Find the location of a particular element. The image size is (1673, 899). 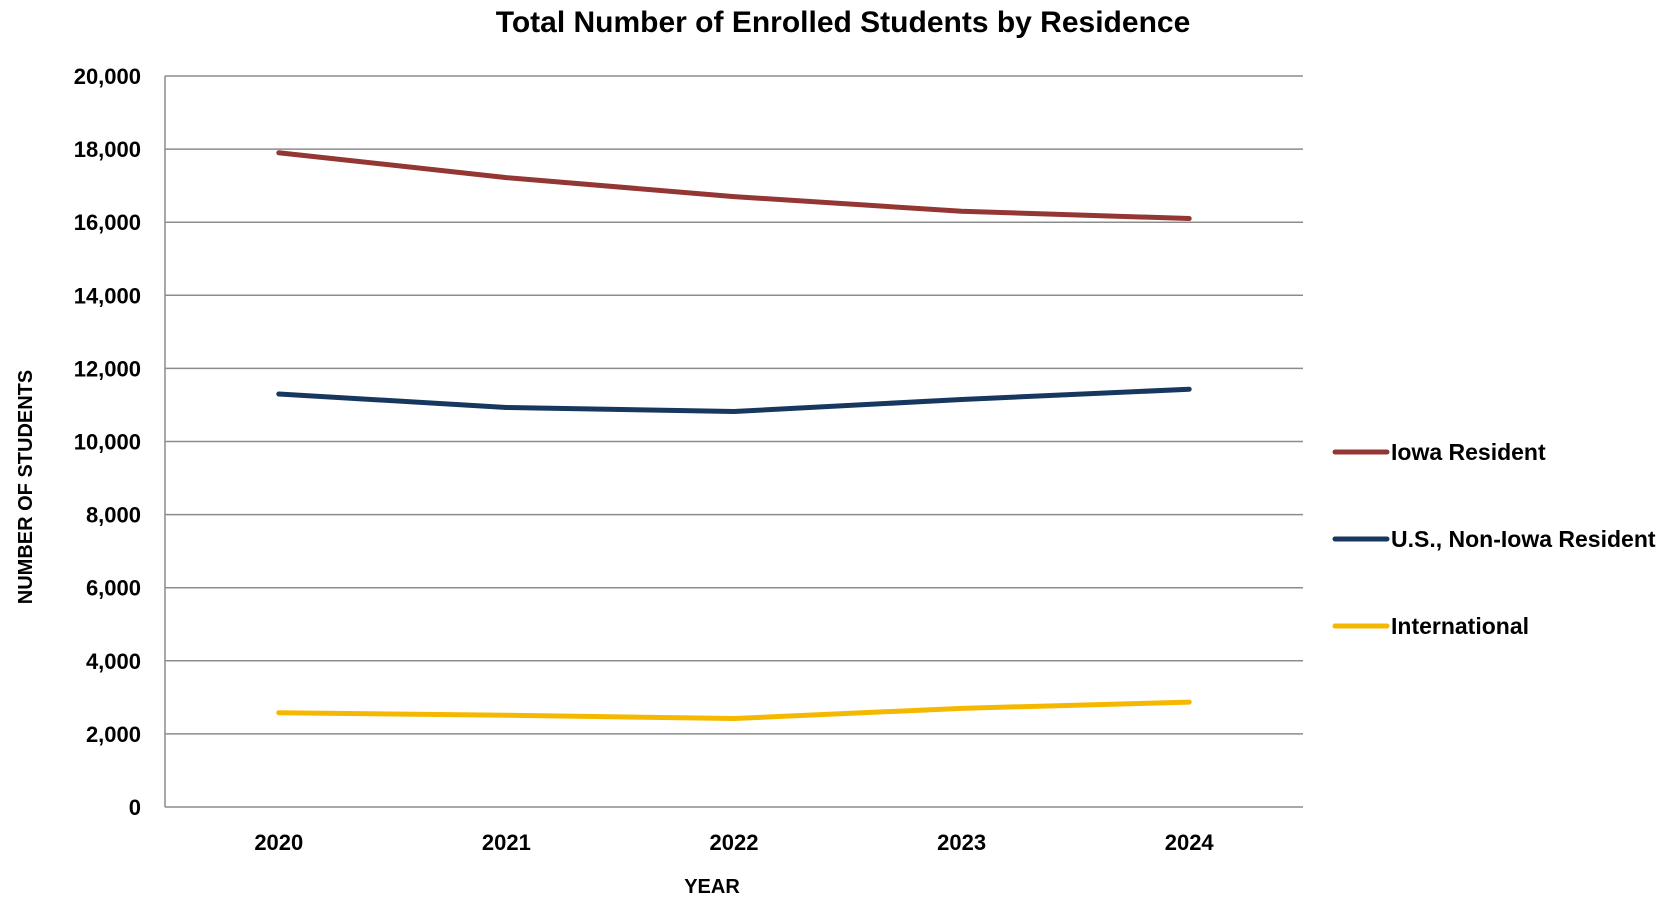

x-axis-label: YEAR is located at coordinates (712, 887).